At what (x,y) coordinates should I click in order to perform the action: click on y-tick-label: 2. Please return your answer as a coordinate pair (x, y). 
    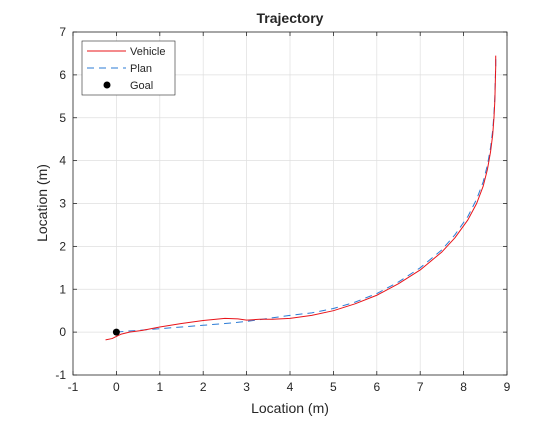
    Looking at the image, I should click on (62, 246).